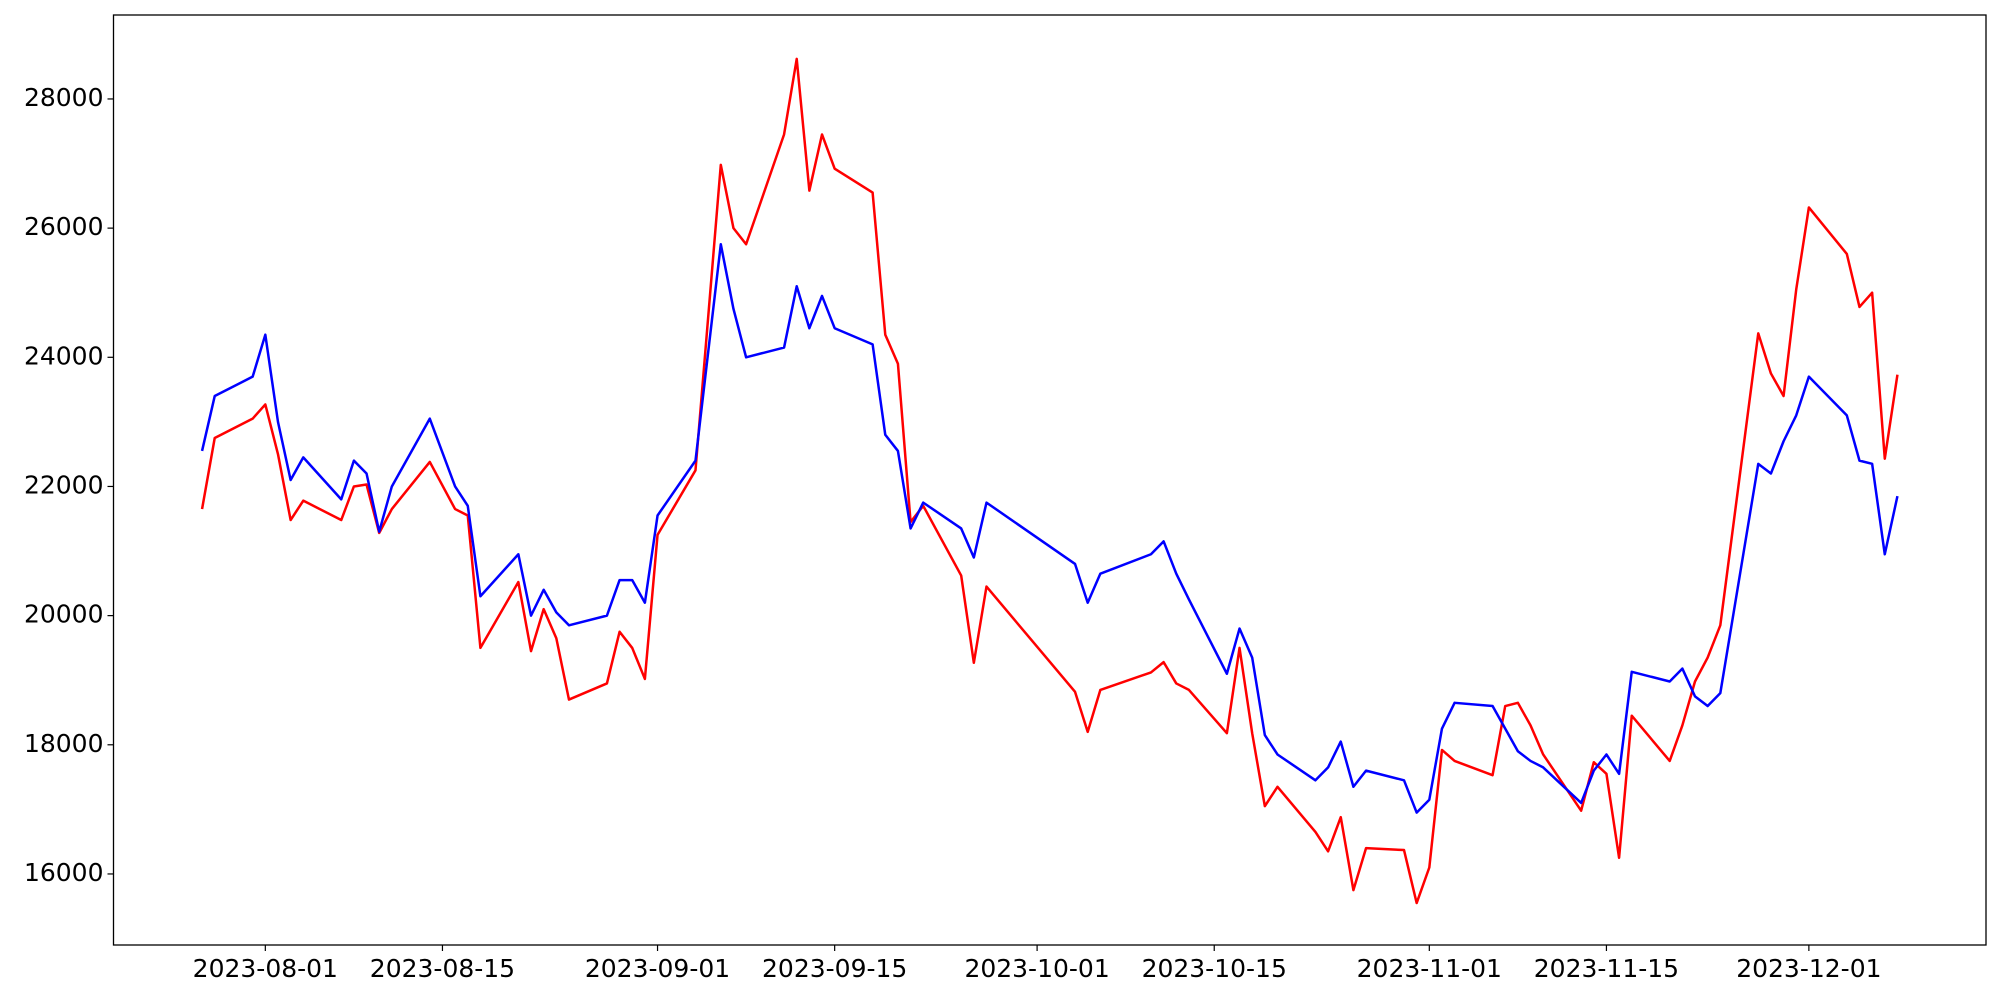 Image resolution: width=2000 pixels, height=1000 pixels. Describe the element at coordinates (265, 968) in the screenshot. I see `x-tick-label: 2023-08-01` at that location.